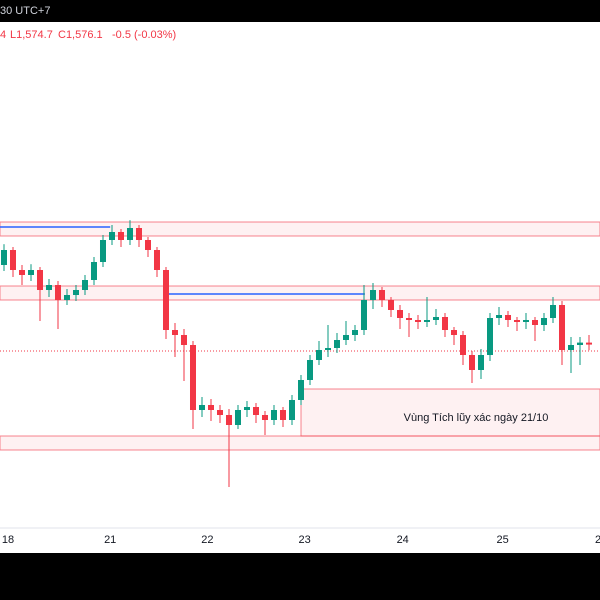 This screenshot has width=600, height=600. I want to click on annotation: Vùng Tích lũy xác ngày 21/10, so click(476, 418).